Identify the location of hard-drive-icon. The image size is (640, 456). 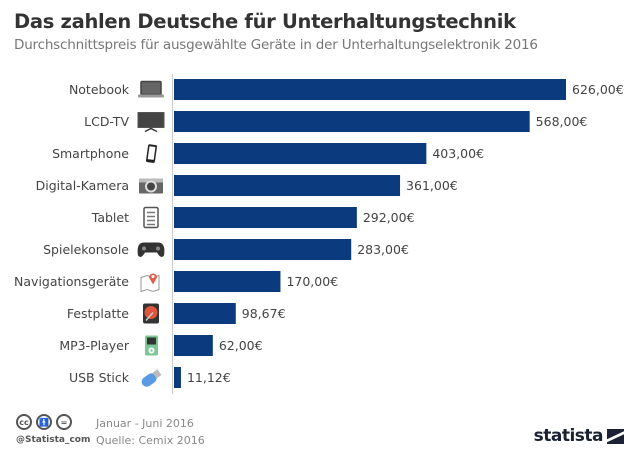
(151, 313).